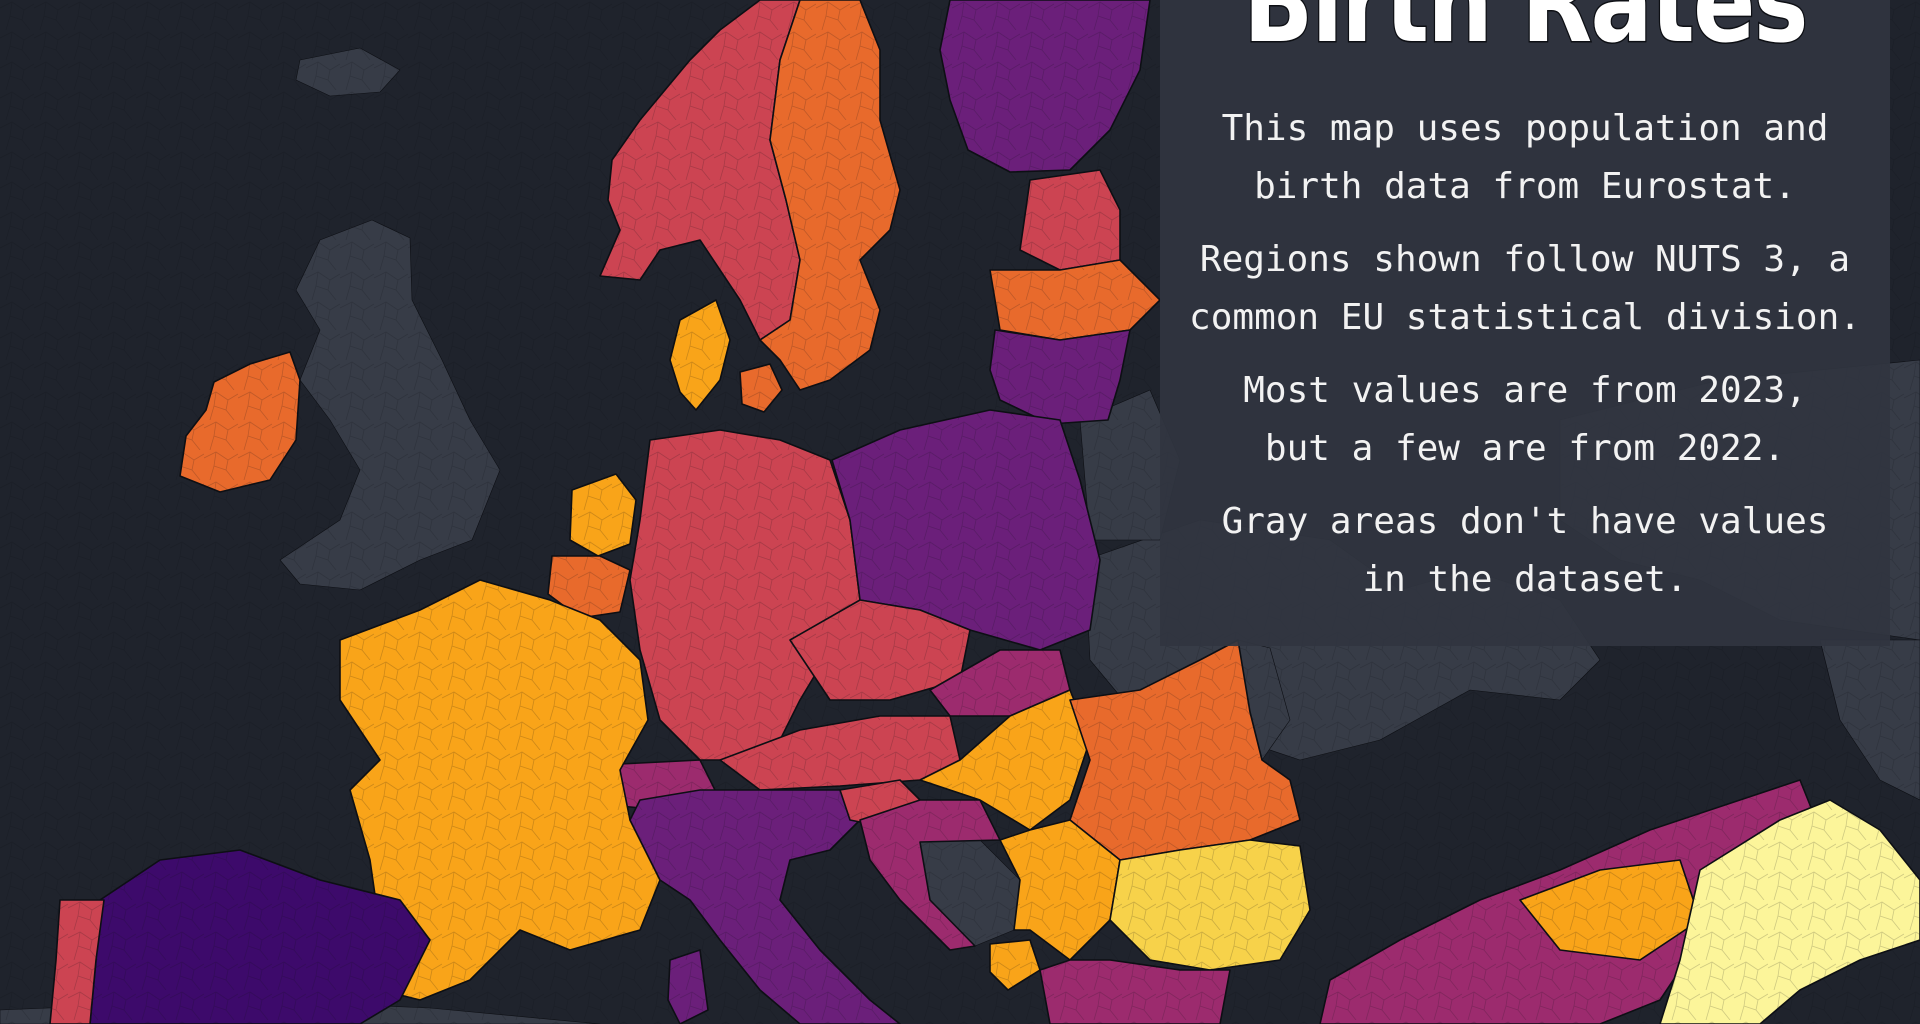  Describe the element at coordinates (1525, 186) in the screenshot. I see `info-line: birth data from Eurostat.` at that location.